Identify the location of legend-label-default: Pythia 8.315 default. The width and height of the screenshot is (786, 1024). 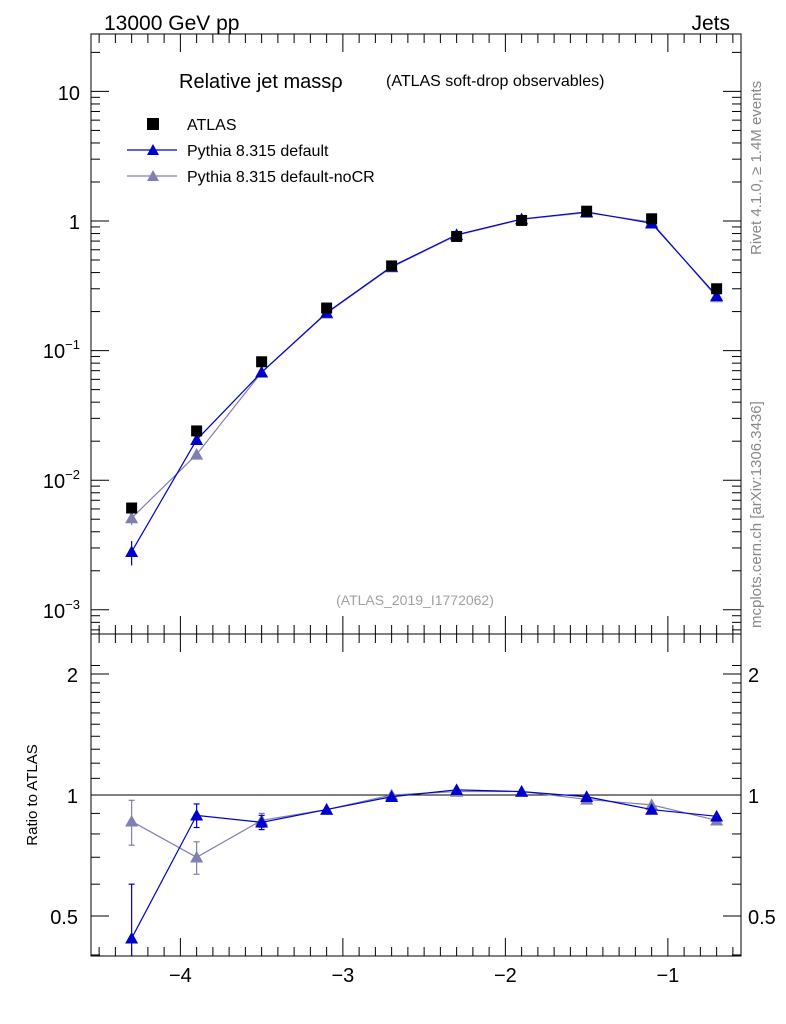
(258, 151).